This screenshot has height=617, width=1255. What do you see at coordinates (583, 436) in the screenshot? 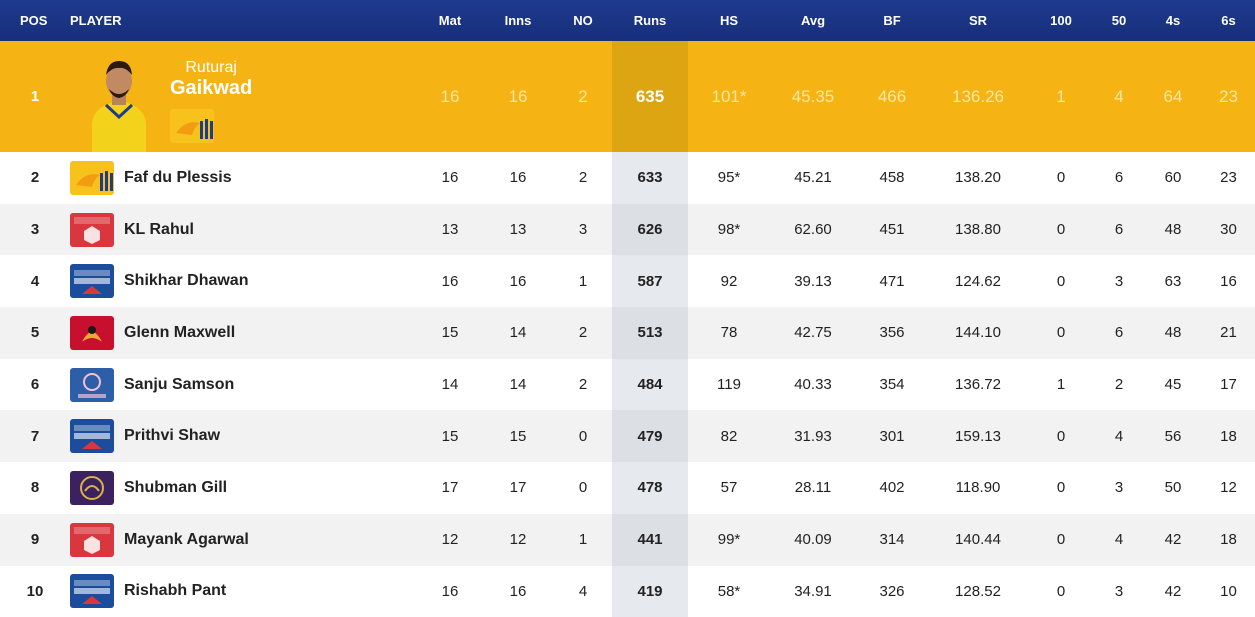
I see `no-cell: 0` at bounding box center [583, 436].